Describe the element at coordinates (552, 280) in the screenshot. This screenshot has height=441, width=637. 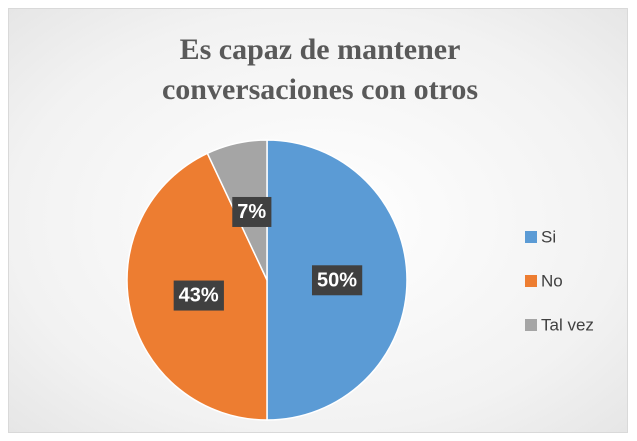
I see `legend-label: No` at that location.